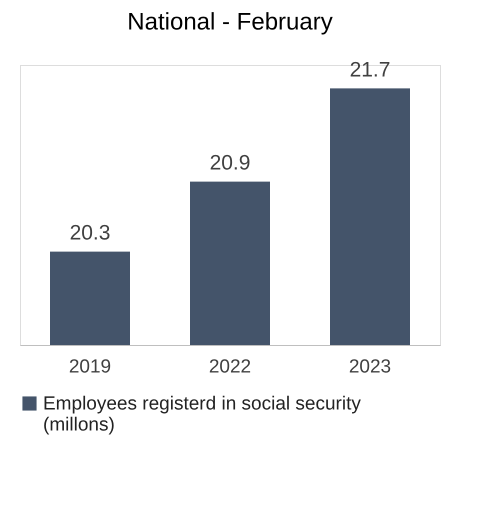  I want to click on legend-label: Employees registerd in social security (millons), so click(202, 415).